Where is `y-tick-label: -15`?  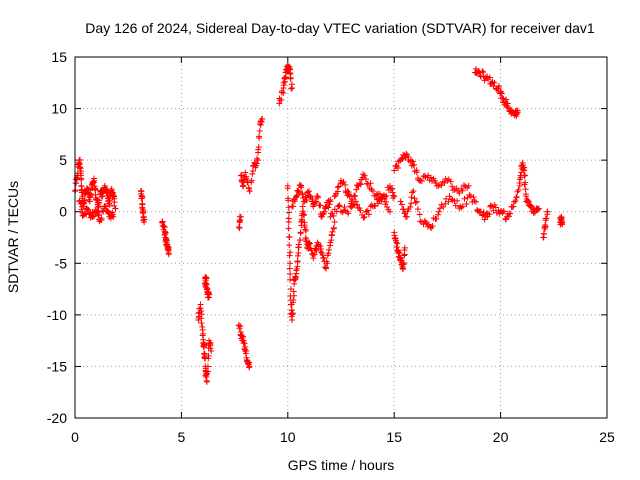 y-tick-label: -15 is located at coordinates (57, 366).